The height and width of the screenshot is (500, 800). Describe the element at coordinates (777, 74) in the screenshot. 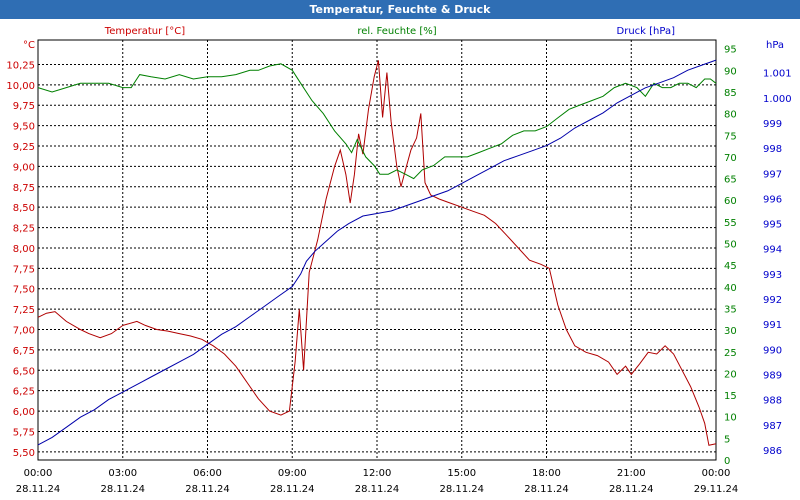

I see `pressure-tick-label: 1.001` at that location.